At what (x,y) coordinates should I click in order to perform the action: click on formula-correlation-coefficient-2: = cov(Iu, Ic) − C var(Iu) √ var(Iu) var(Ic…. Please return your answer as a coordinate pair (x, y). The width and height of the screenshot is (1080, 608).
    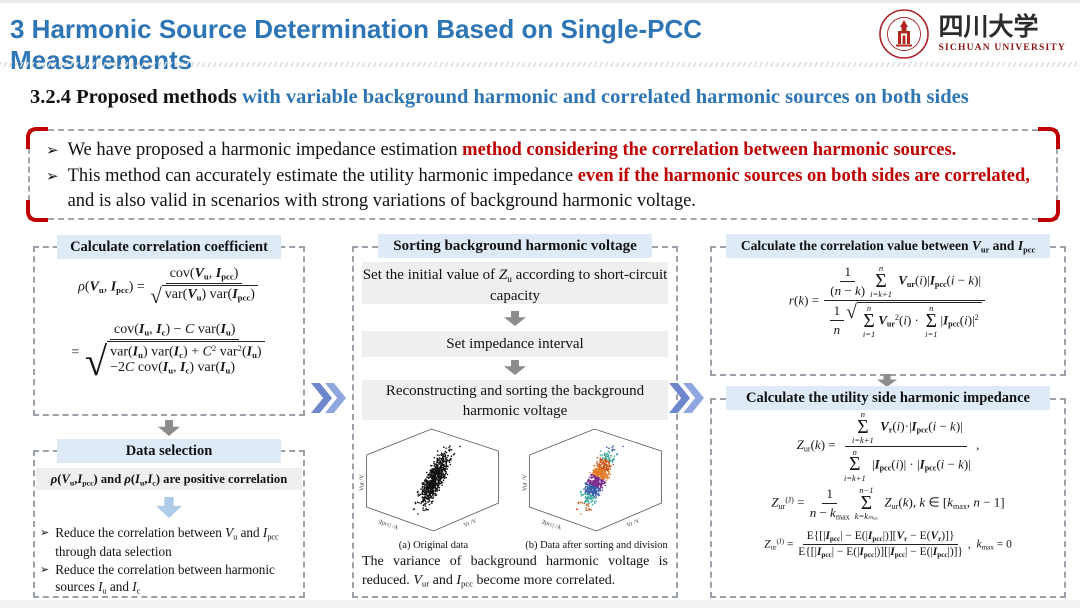
    Looking at the image, I should click on (169, 353).